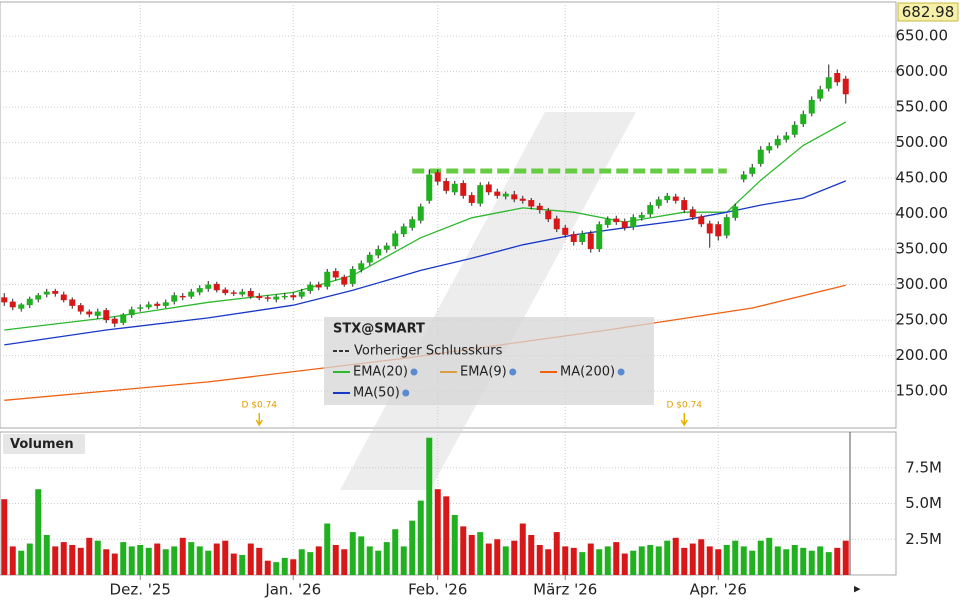  I want to click on volume-title: Volumen, so click(42, 444).